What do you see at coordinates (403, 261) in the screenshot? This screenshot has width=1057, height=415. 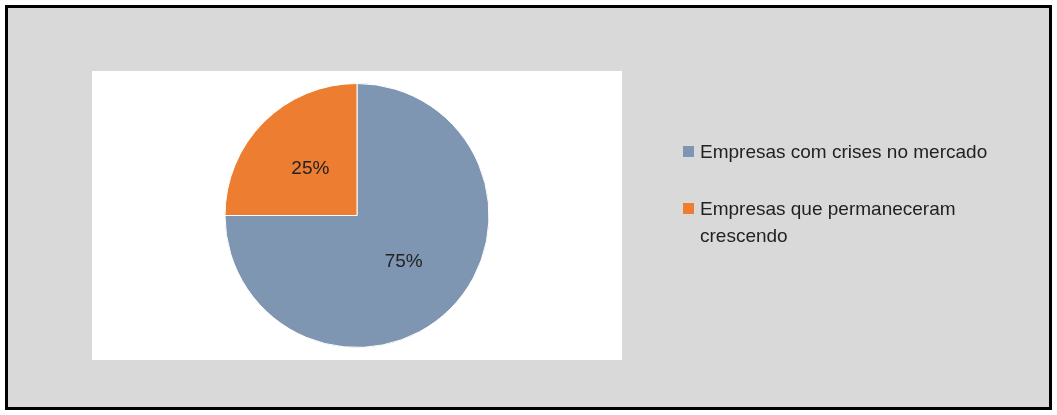 I see `data-label: 75%` at bounding box center [403, 261].